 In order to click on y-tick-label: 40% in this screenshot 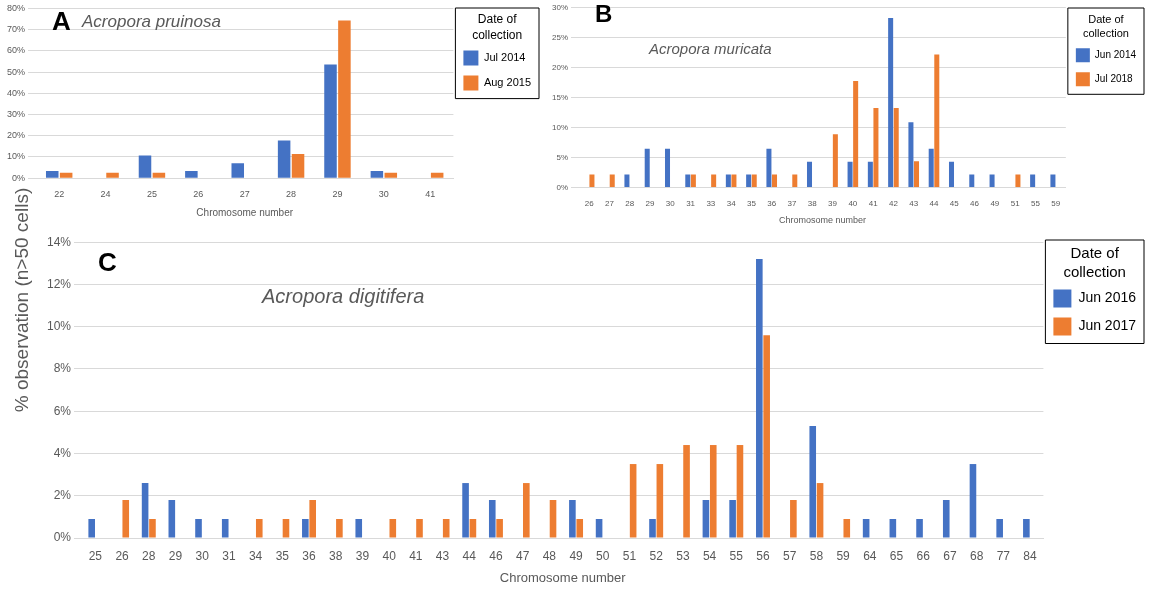, I will do `click(16, 92)`.